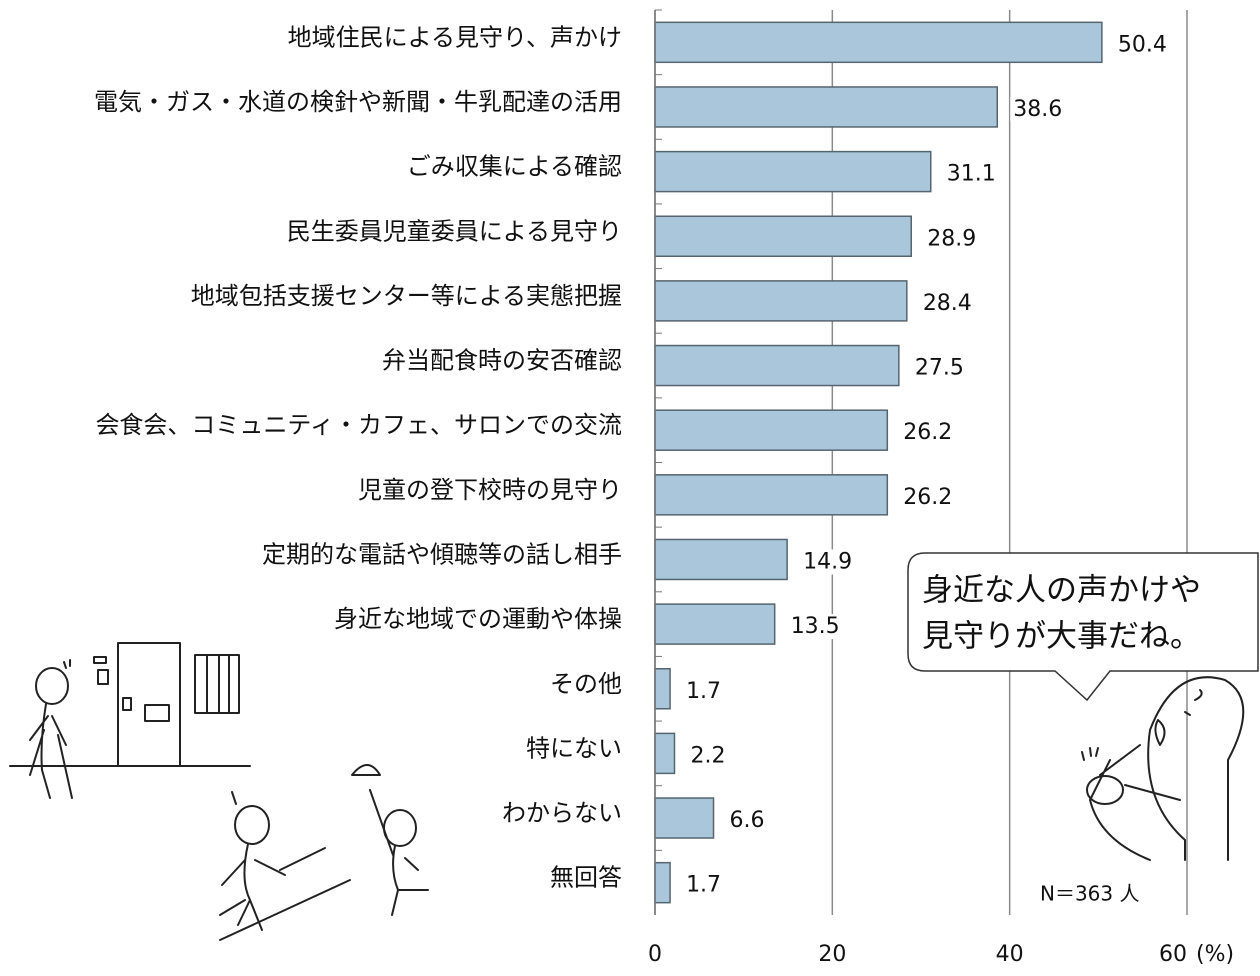  What do you see at coordinates (832, 954) in the screenshot?
I see `x-tick-label: 20` at bounding box center [832, 954].